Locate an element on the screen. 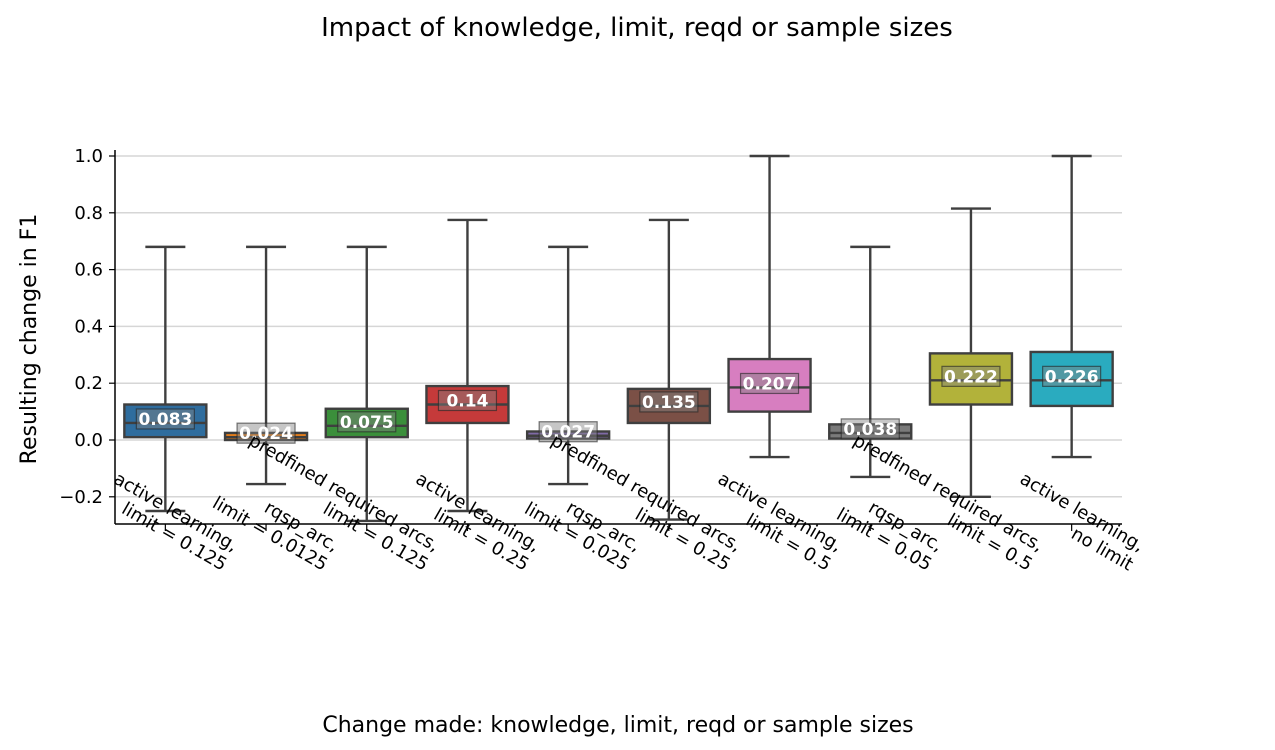  median-label: 0.038 is located at coordinates (870, 430).